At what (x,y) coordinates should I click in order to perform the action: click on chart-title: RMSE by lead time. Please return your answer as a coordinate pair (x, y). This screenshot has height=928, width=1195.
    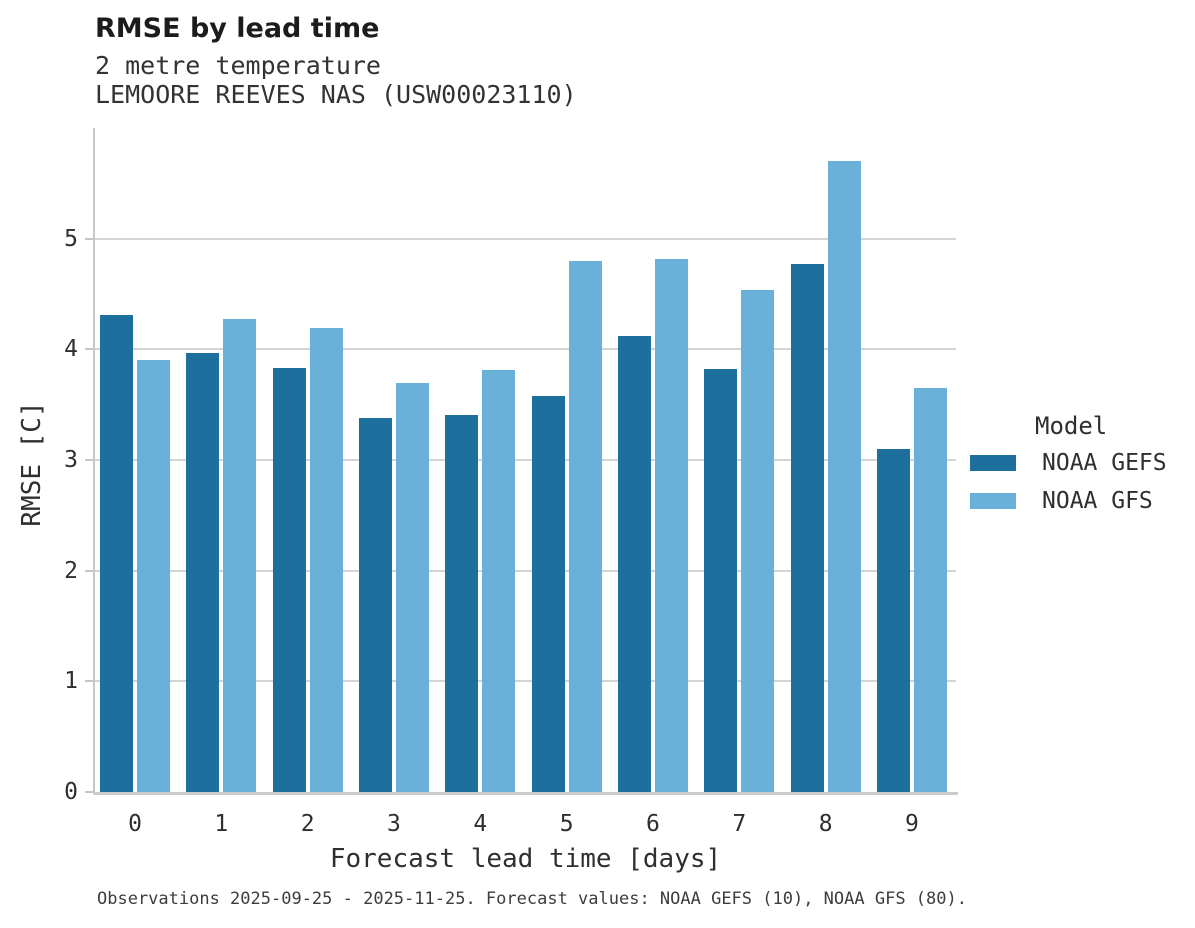
    Looking at the image, I should click on (237, 28).